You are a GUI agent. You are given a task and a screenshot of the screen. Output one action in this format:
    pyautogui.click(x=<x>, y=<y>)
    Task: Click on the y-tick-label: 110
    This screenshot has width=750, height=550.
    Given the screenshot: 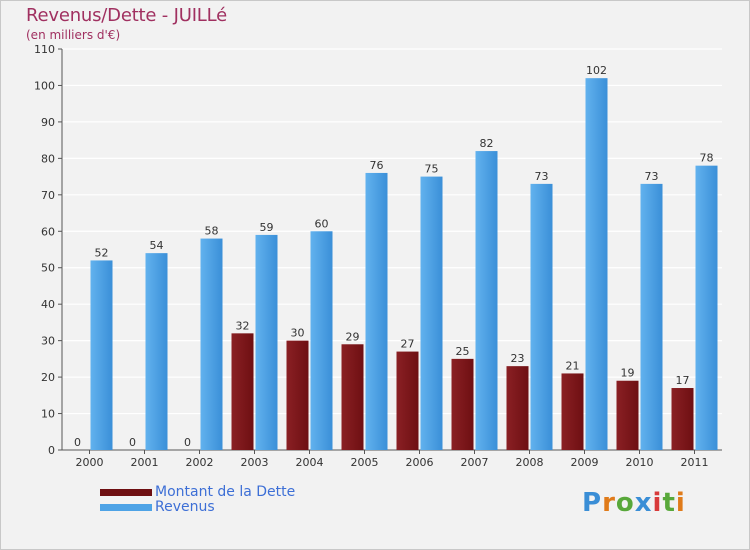 What is the action you would take?
    pyautogui.click(x=44, y=49)
    